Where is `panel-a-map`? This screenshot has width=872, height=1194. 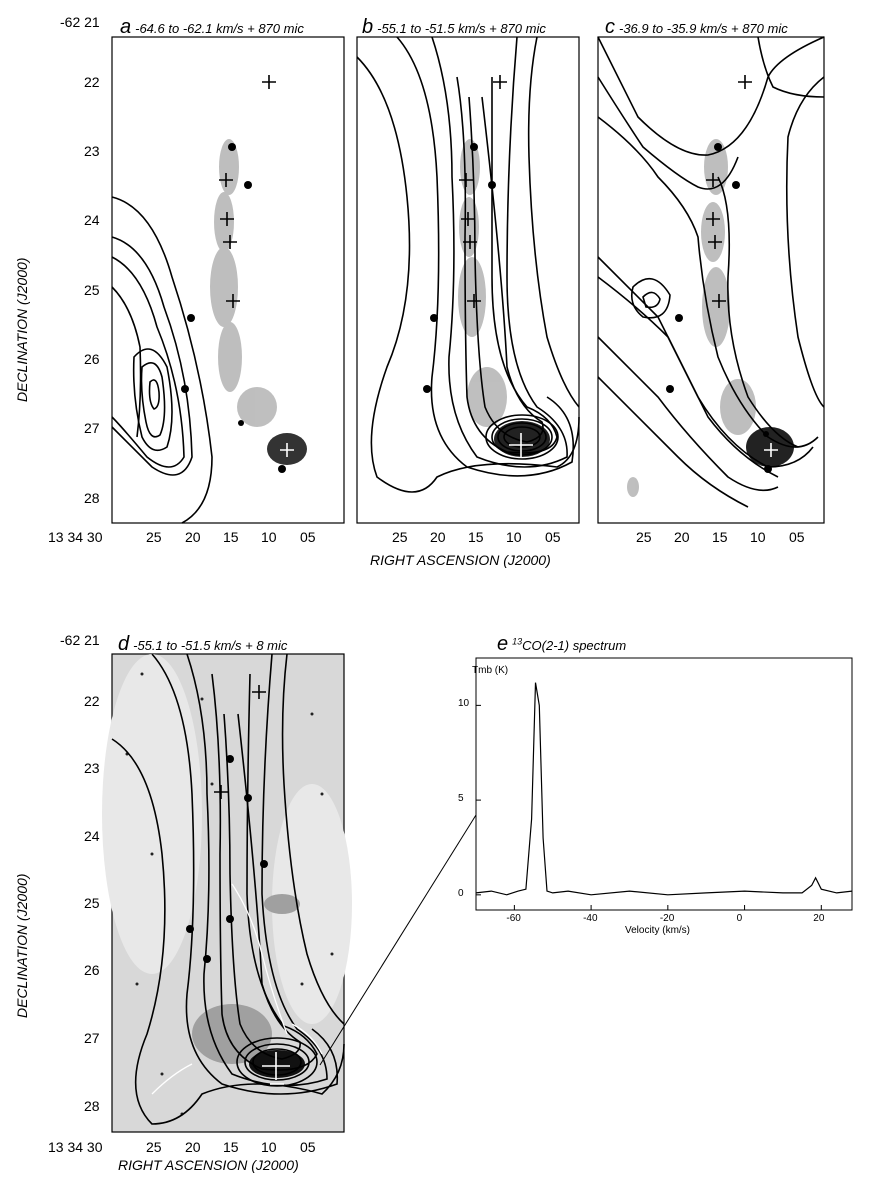 panel-a-map is located at coordinates (228, 280).